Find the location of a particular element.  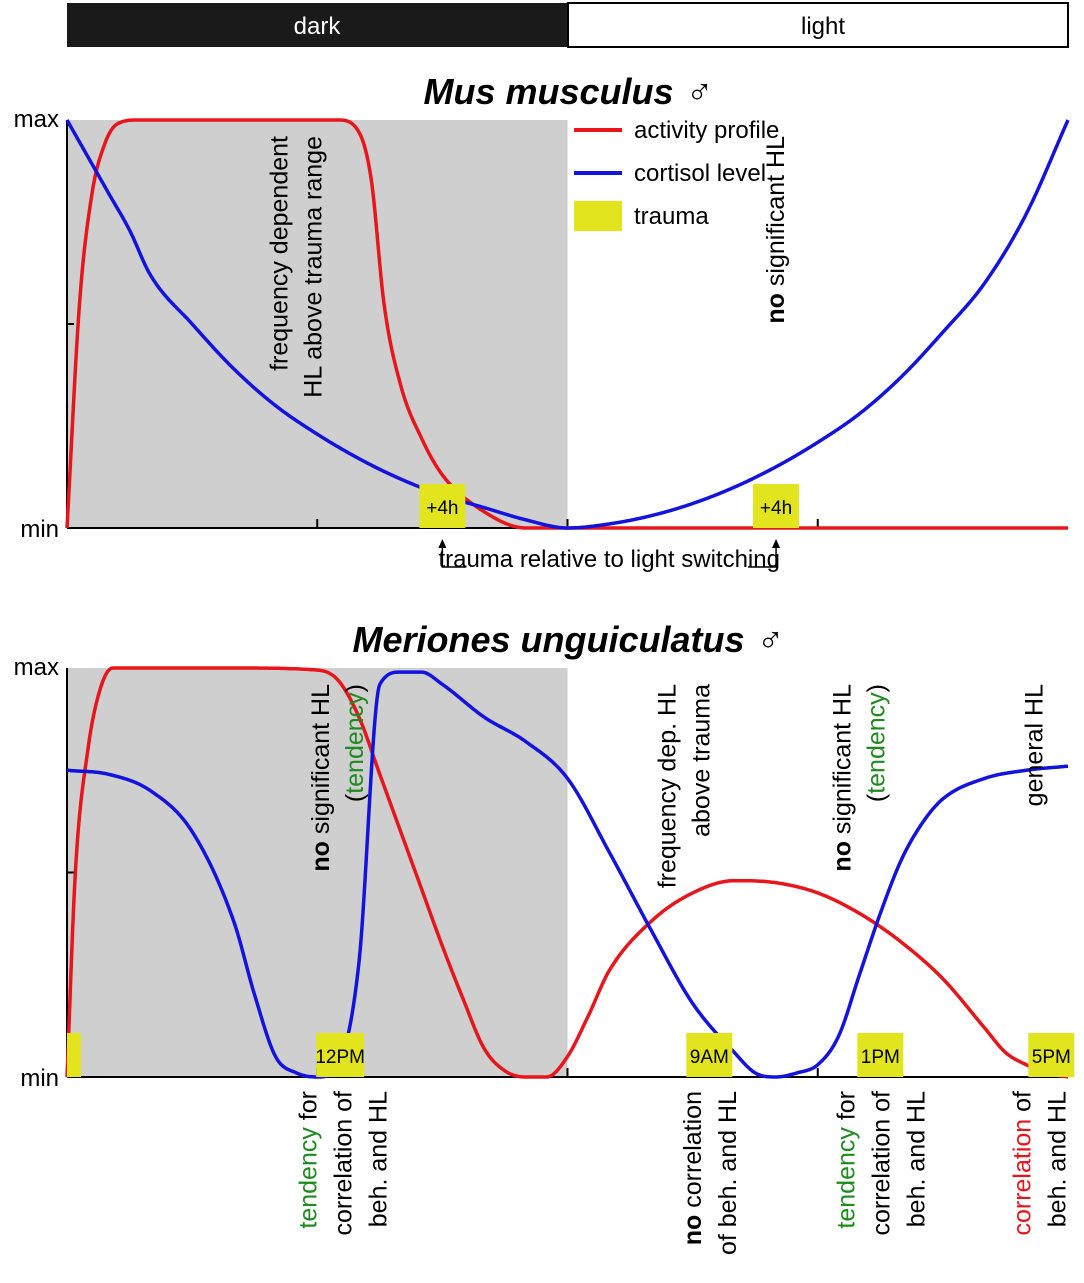

annotation-m_freq: HL above trauma range is located at coordinates (313, 267).